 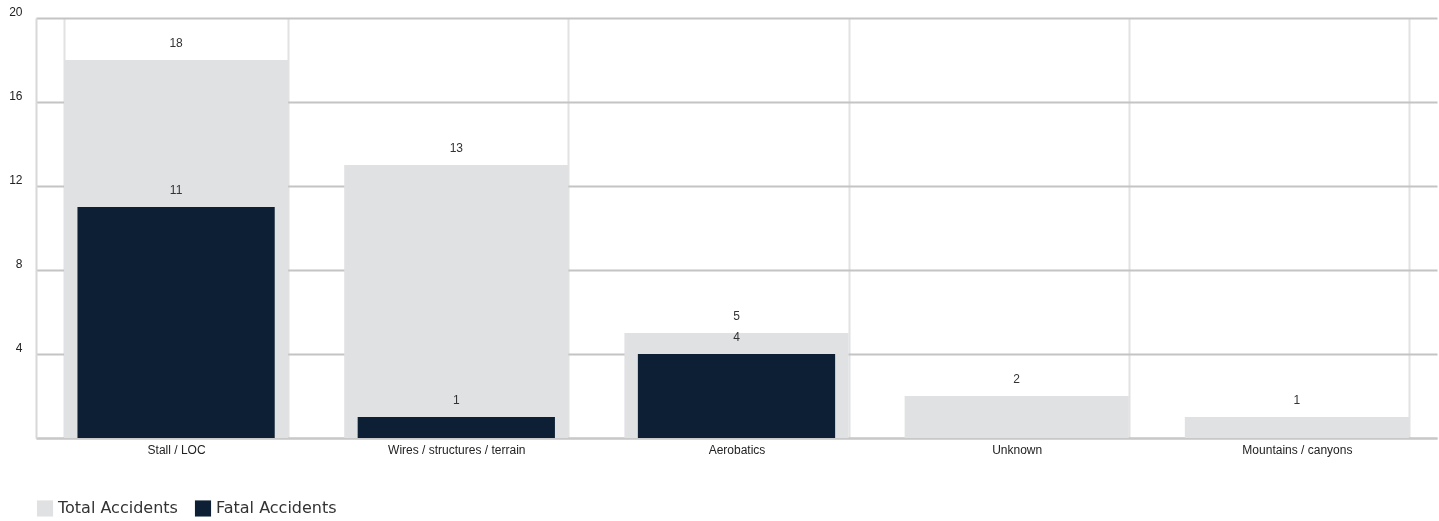 What do you see at coordinates (737, 316) in the screenshot?
I see `data-label: 5` at bounding box center [737, 316].